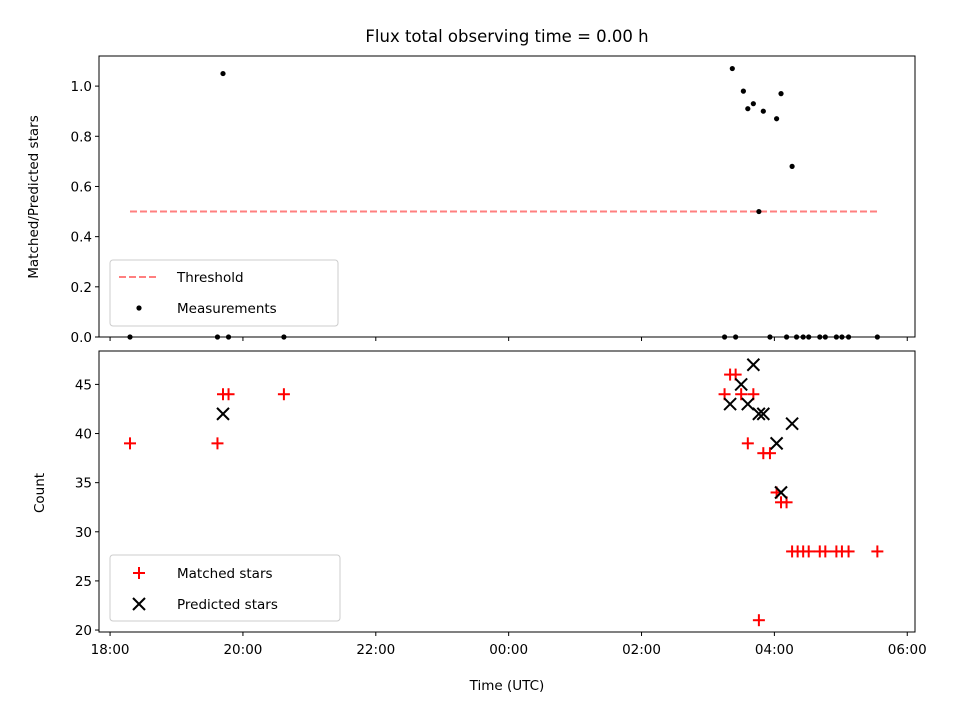 The width and height of the screenshot is (960, 720). Describe the element at coordinates (83, 385) in the screenshot. I see `bottom-y-tick-label: 45` at that location.